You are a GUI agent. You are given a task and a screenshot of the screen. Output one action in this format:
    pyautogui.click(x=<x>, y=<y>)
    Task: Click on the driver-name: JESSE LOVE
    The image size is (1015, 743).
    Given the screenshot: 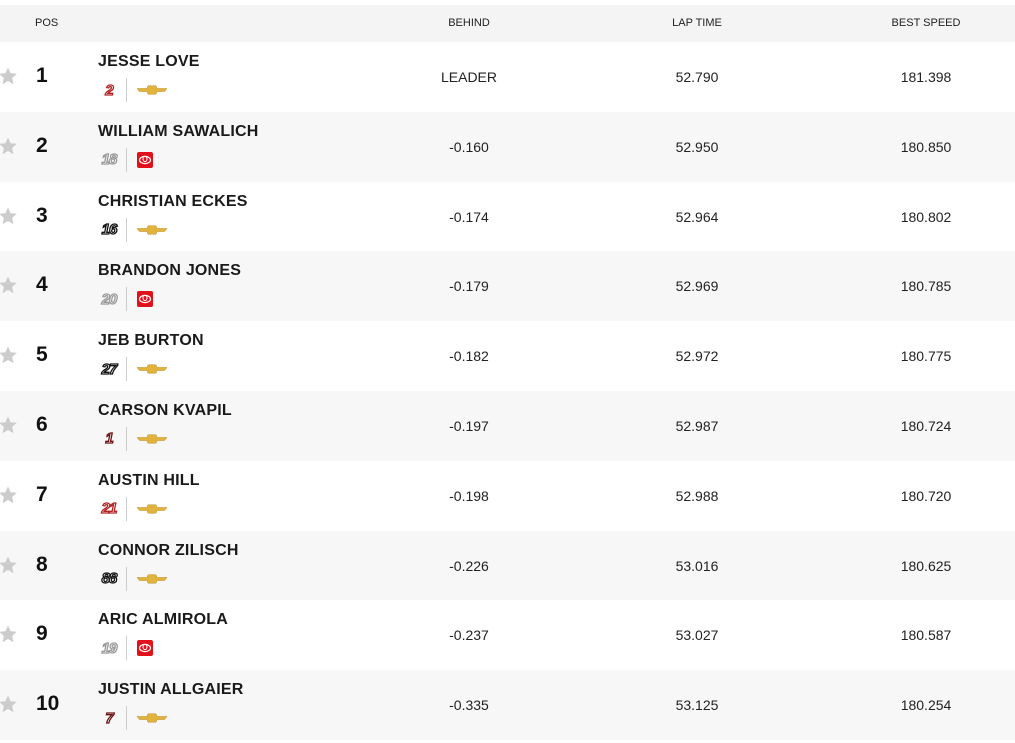 What is the action you would take?
    pyautogui.click(x=149, y=61)
    